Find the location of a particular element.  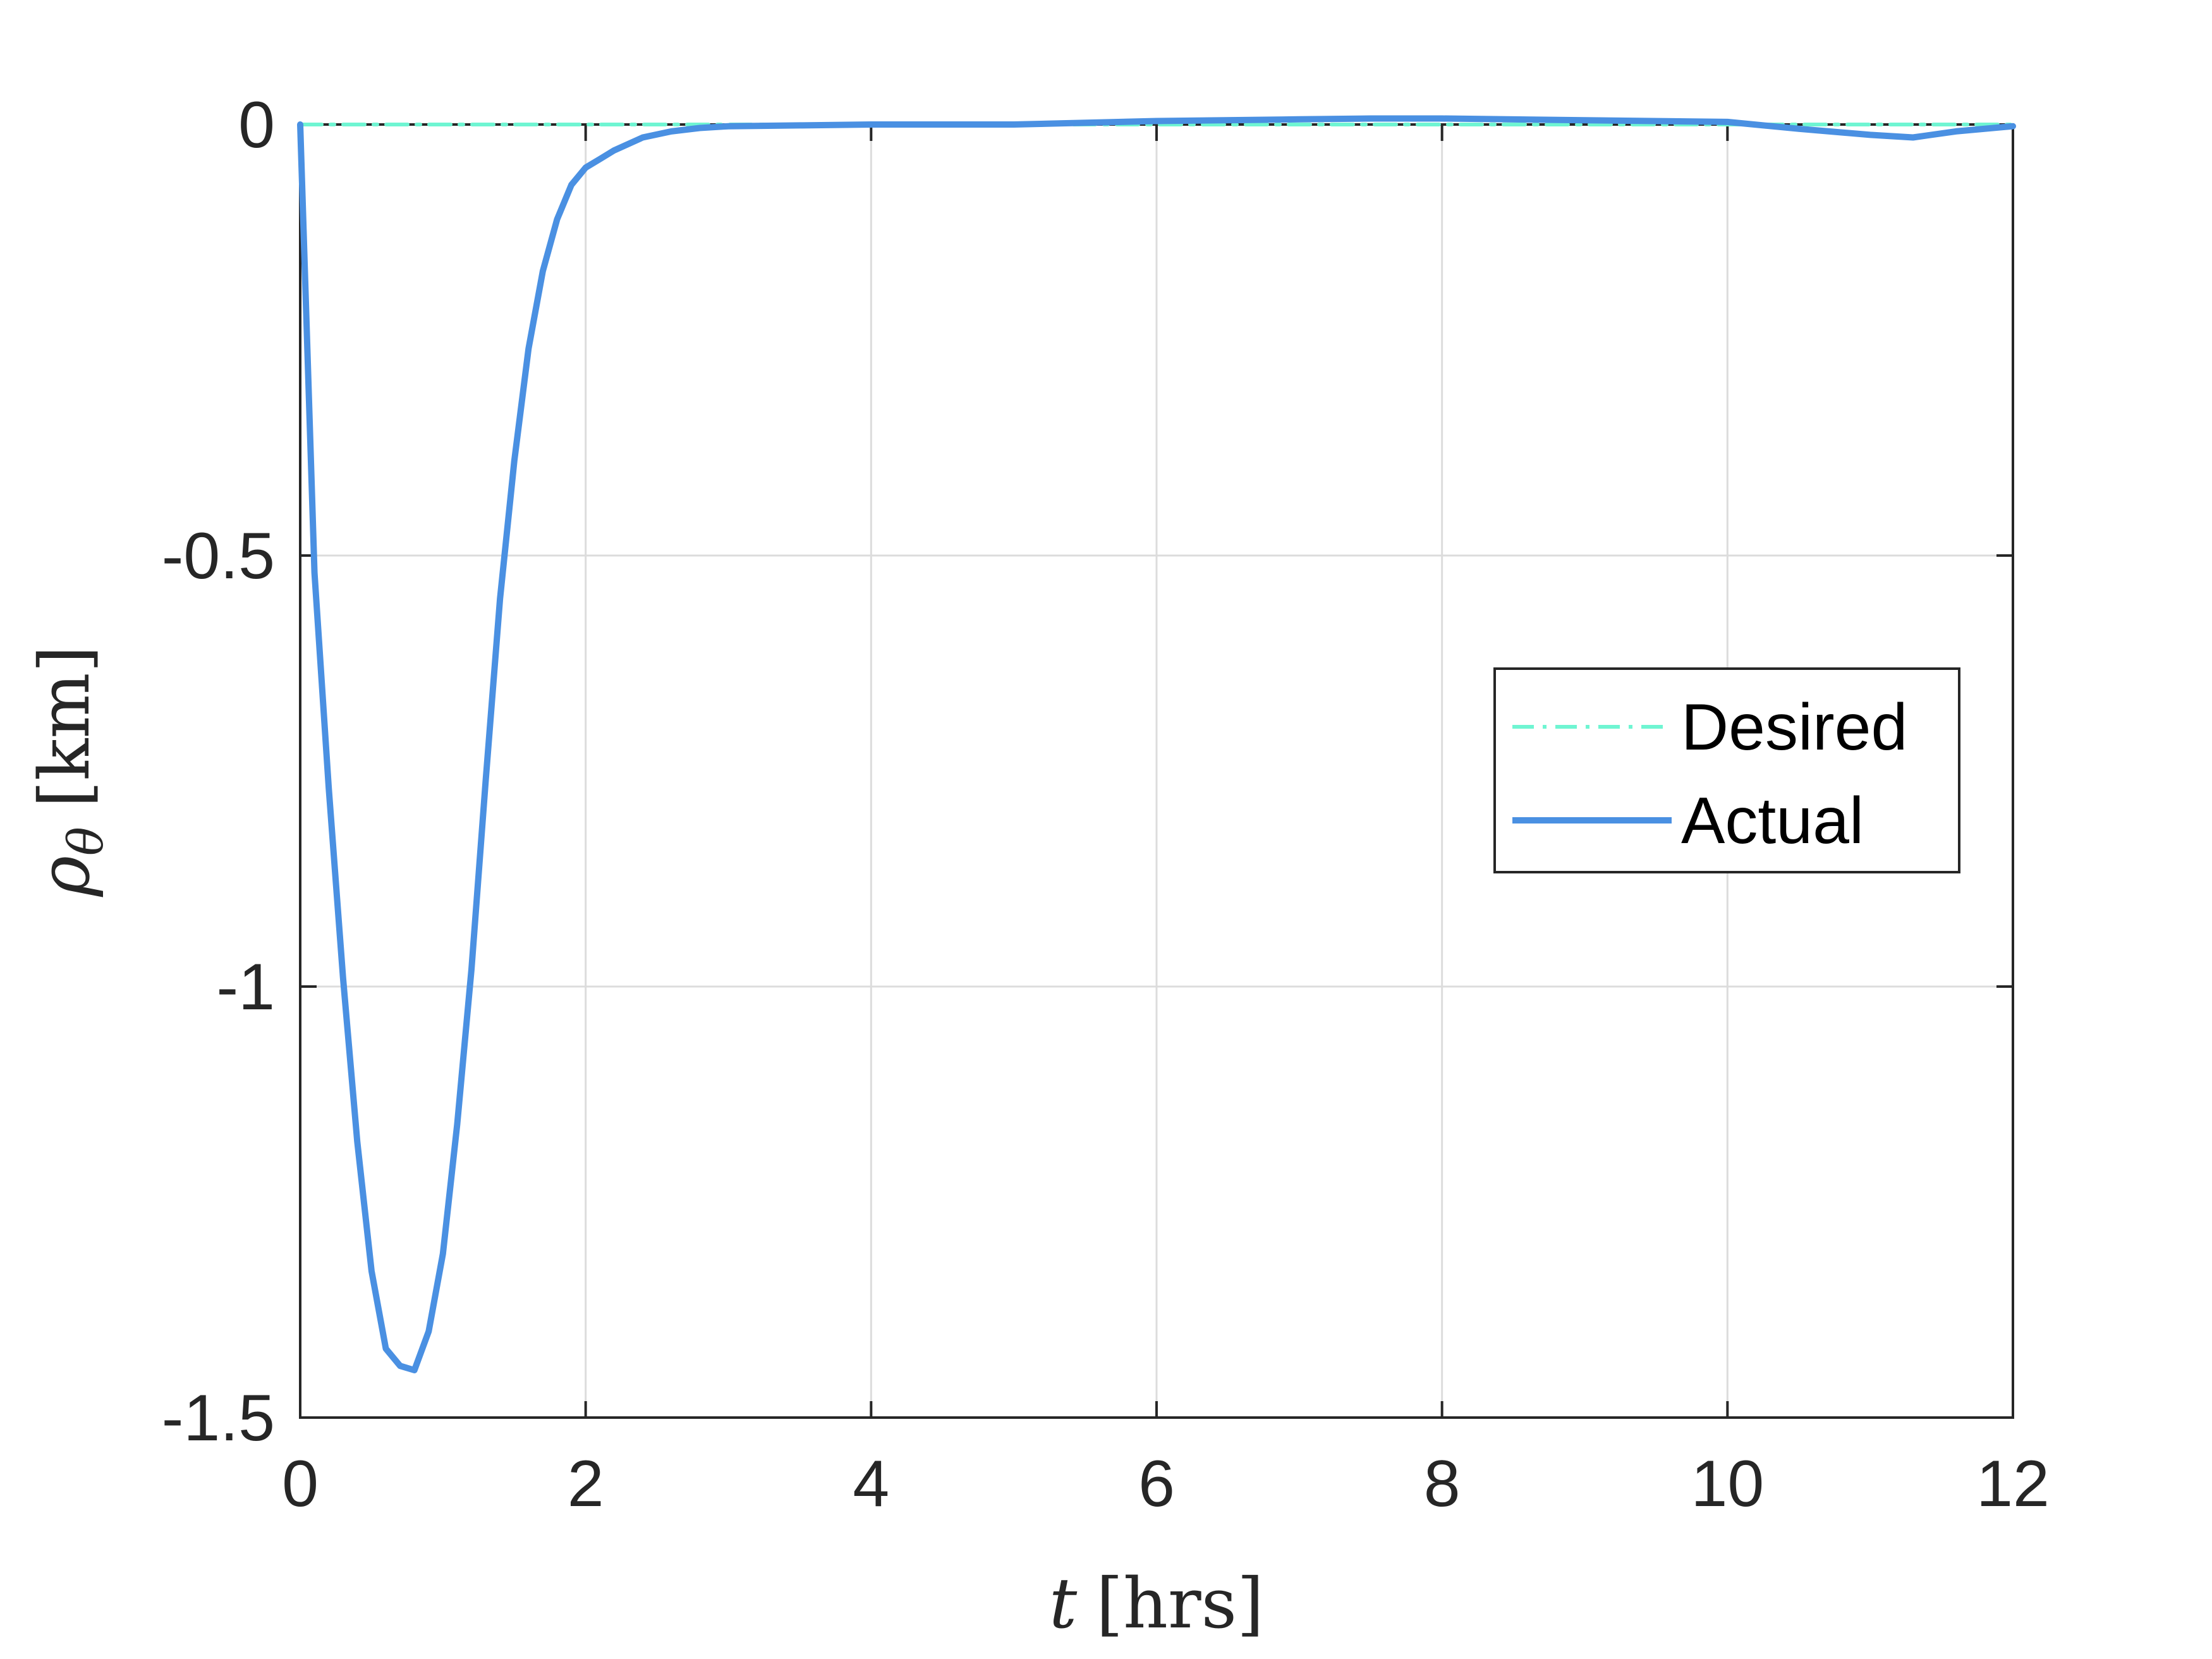

y-tick-label: -1.5 is located at coordinates (218, 1418).